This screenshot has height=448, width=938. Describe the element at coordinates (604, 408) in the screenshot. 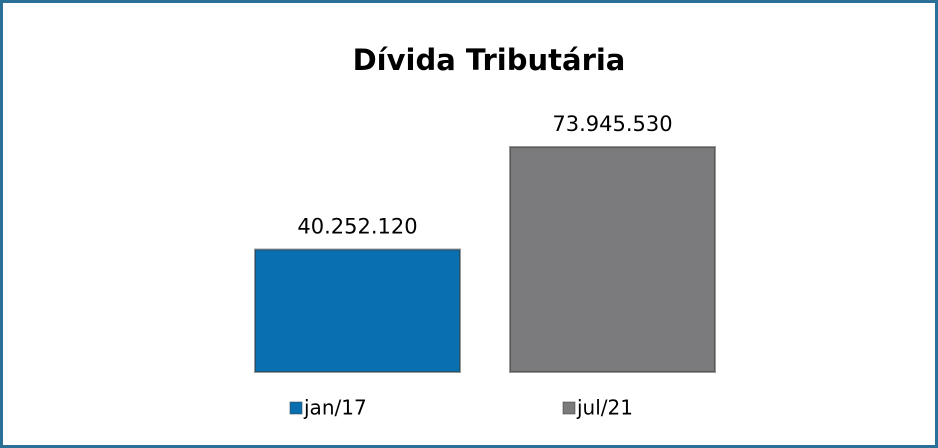

I see `legend-label: jul/21` at that location.